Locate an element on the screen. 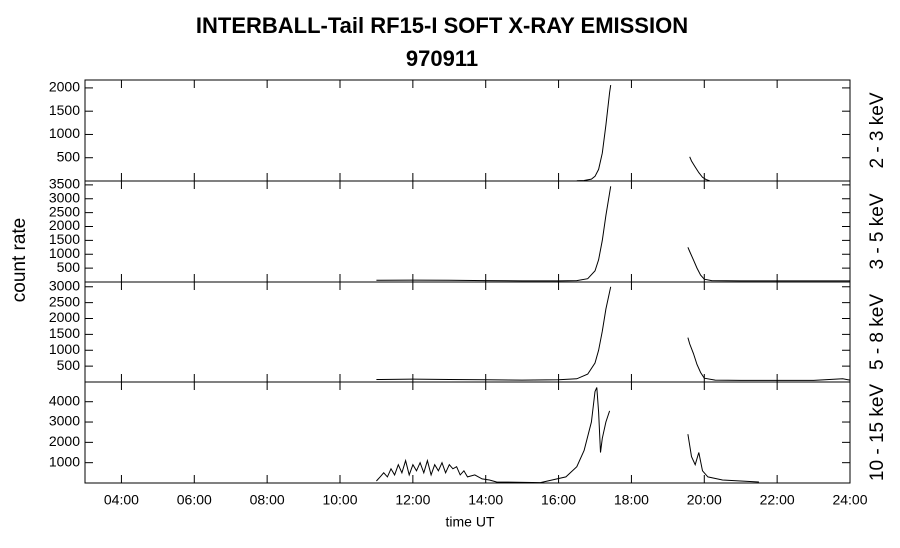 The width and height of the screenshot is (900, 548). x-tick-label: 14:00 is located at coordinates (485, 500).